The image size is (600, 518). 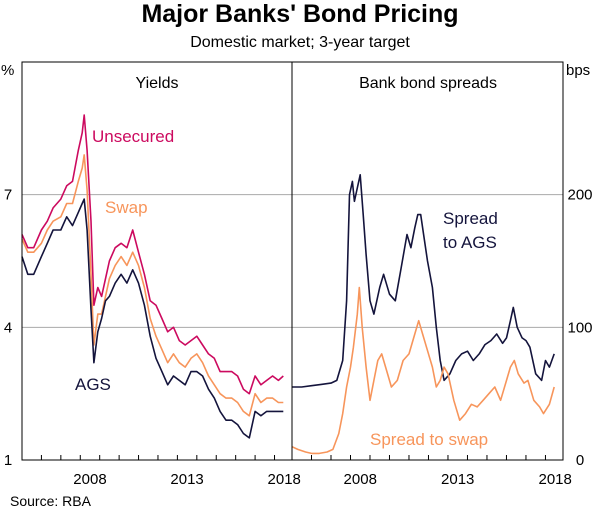 What do you see at coordinates (457, 479) in the screenshot?
I see `spreads-xtick-label: 2013` at bounding box center [457, 479].